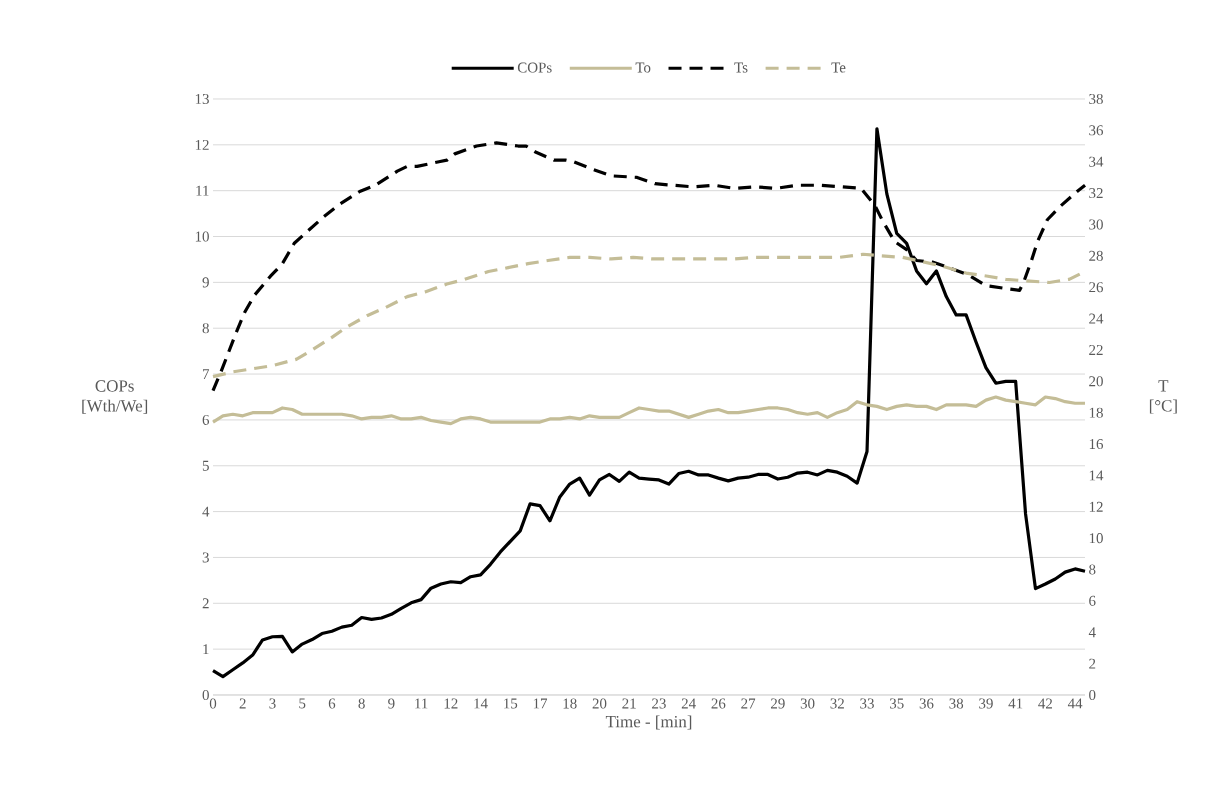 The height and width of the screenshot is (801, 1229). What do you see at coordinates (1096, 193) in the screenshot?
I see `y2-tick-label: 32` at bounding box center [1096, 193].